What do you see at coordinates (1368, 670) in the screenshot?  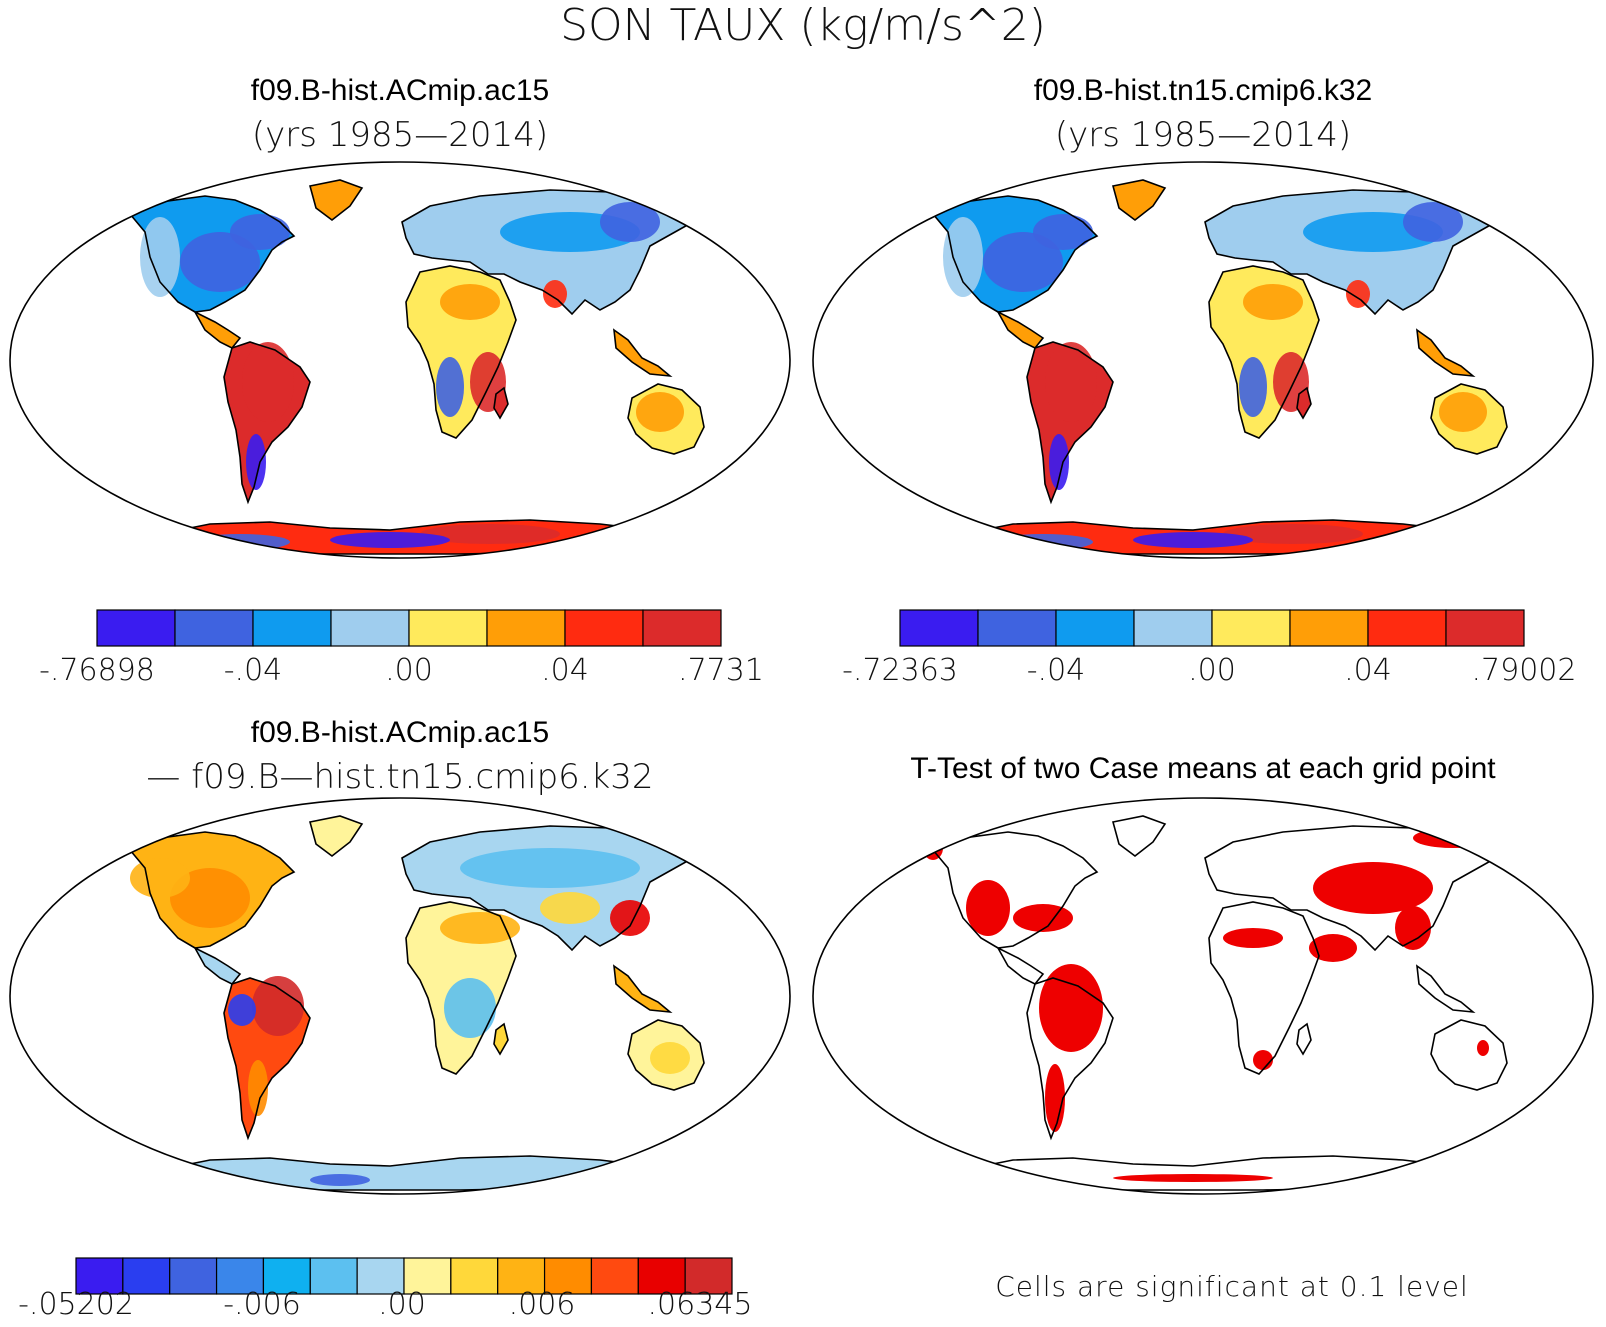 I see `cb2-label-3: .04` at bounding box center [1368, 670].